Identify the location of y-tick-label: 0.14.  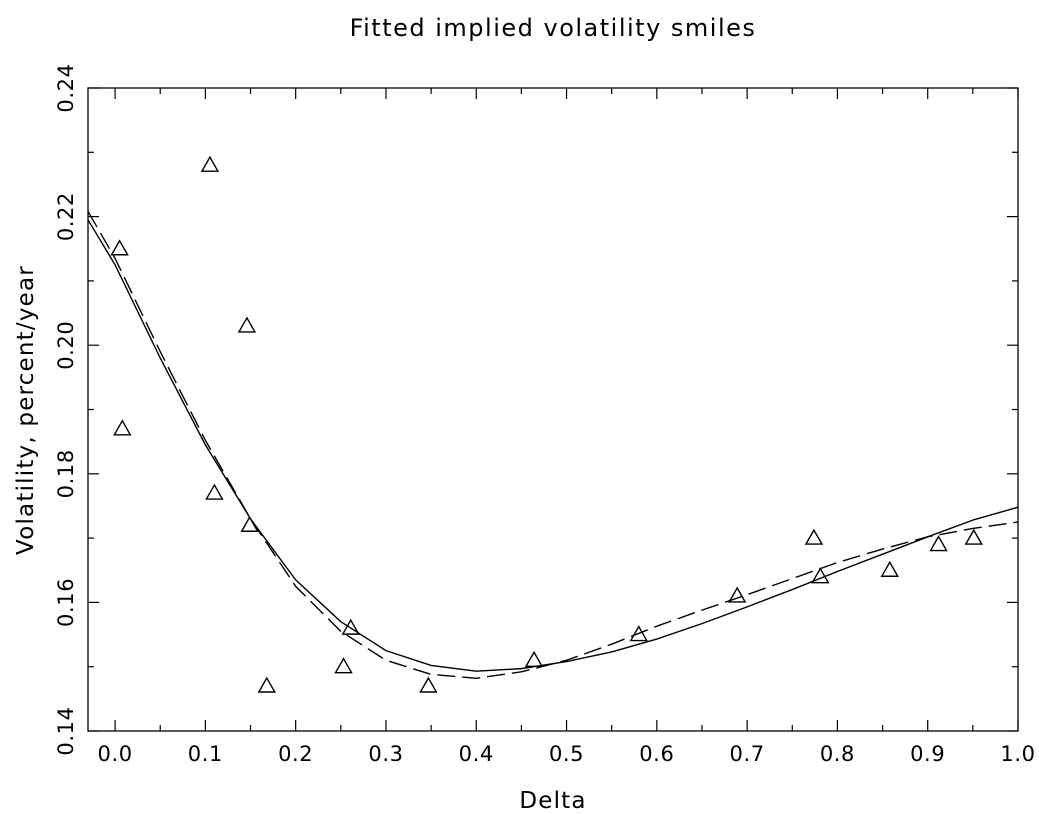
(66, 730).